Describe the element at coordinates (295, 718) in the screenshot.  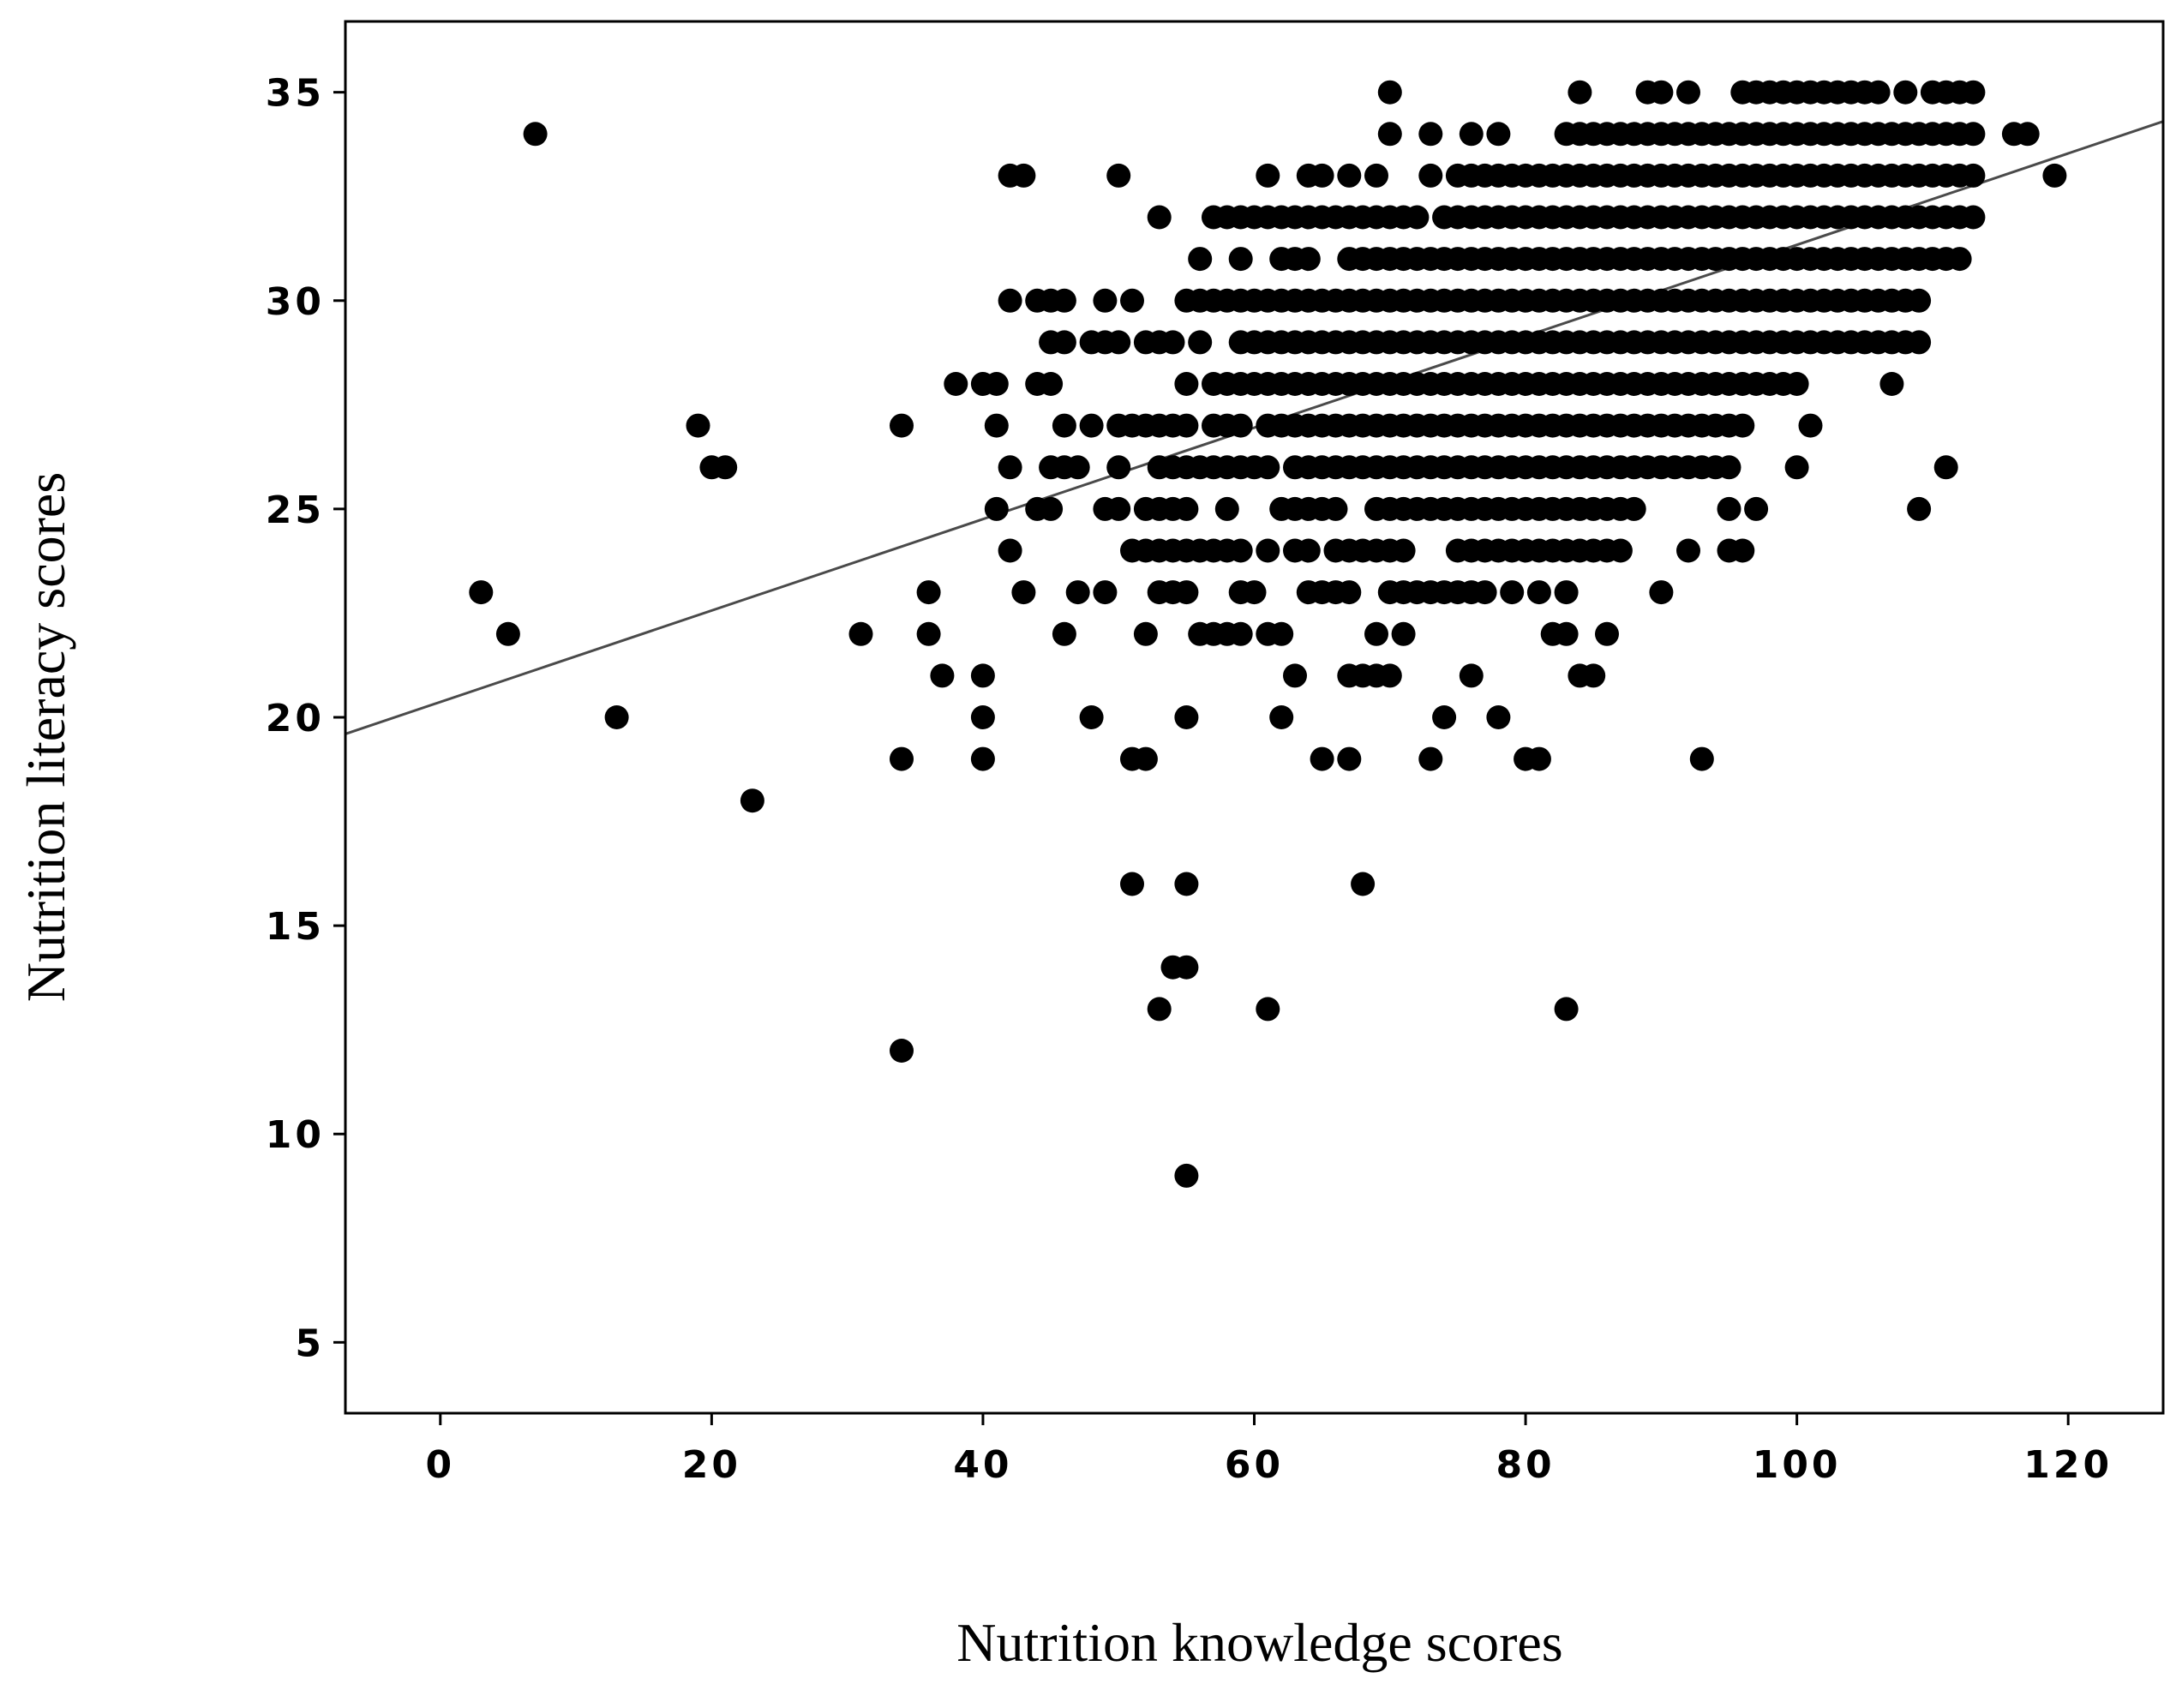
I see `y-tick-label: 20` at that location.